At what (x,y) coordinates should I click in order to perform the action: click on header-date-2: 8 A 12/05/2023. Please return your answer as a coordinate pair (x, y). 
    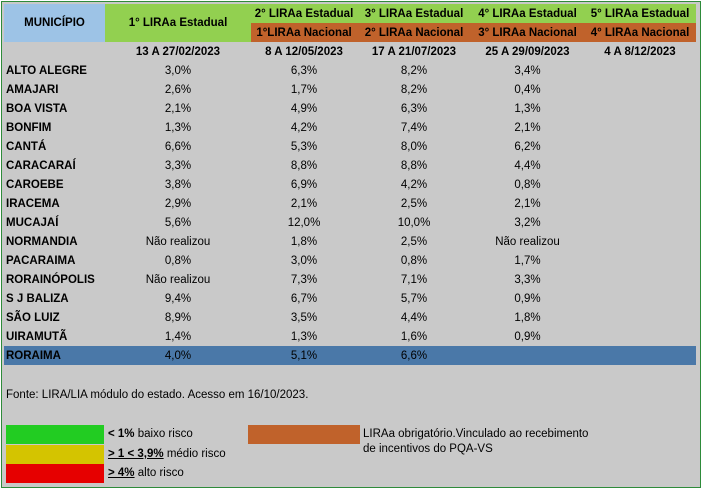
    Looking at the image, I should click on (304, 51).